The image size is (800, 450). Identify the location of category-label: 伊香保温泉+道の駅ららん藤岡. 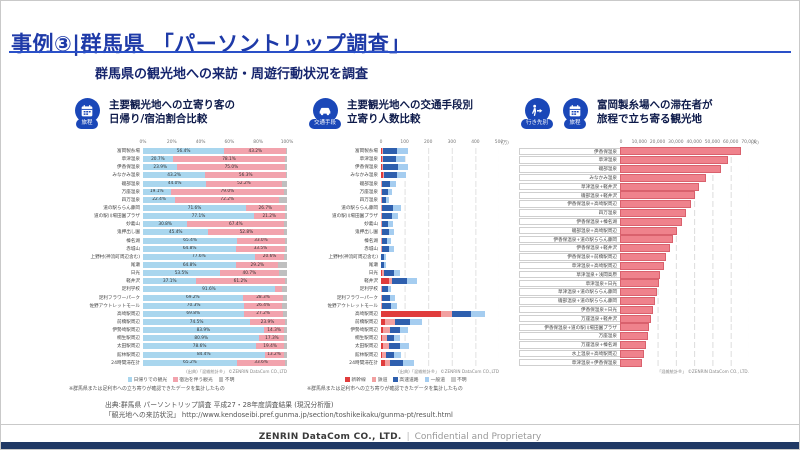
(570, 239).